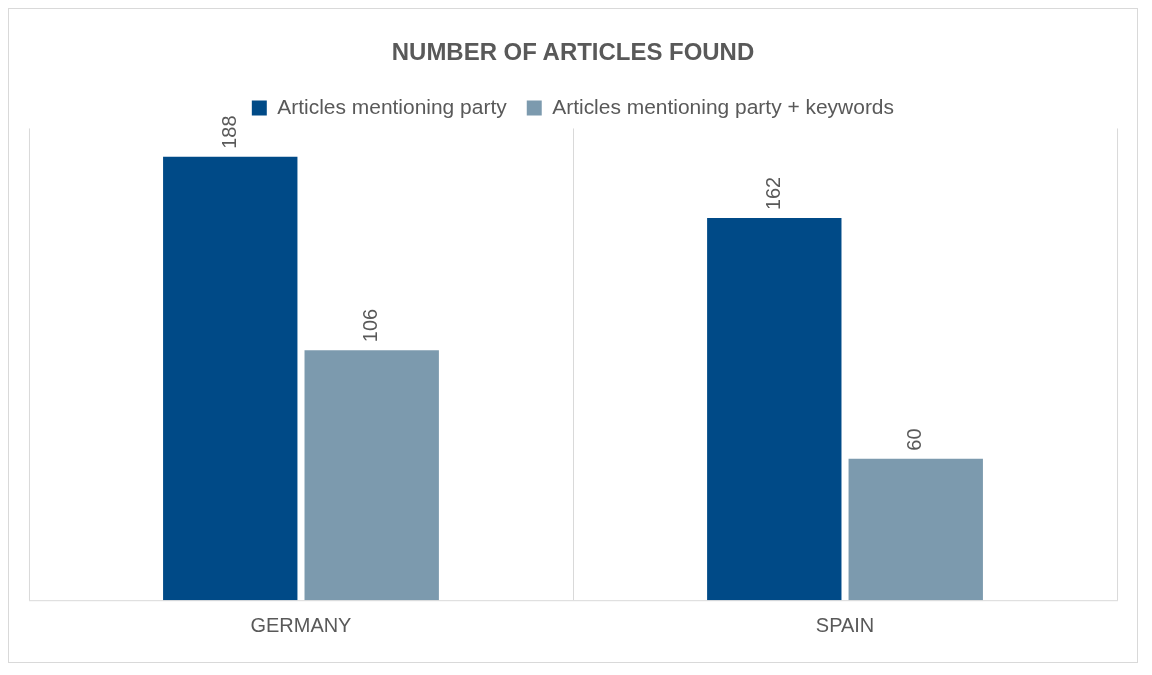 This screenshot has height=675, width=1152. Describe the element at coordinates (392, 106) in the screenshot. I see `legend-label: Articles mentioning party` at that location.